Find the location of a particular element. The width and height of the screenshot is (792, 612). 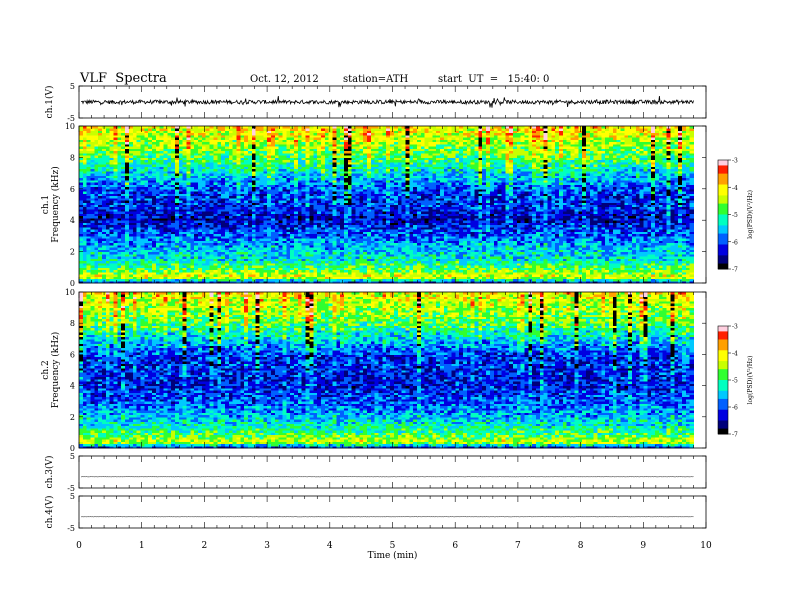

ch1-waveform-trace is located at coordinates (387, 101).